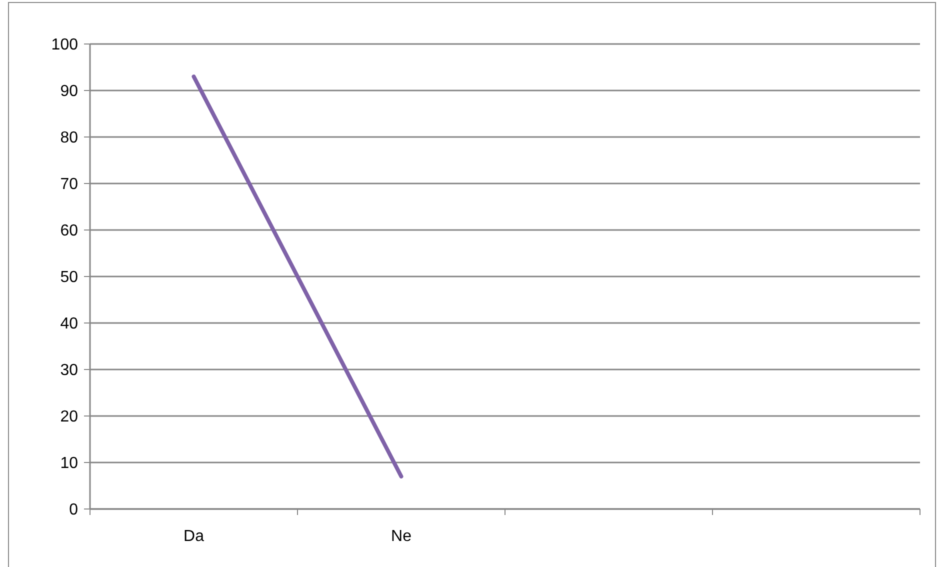 This screenshot has height=567, width=937. Describe the element at coordinates (69, 417) in the screenshot. I see `y-tick-label: 20` at that location.